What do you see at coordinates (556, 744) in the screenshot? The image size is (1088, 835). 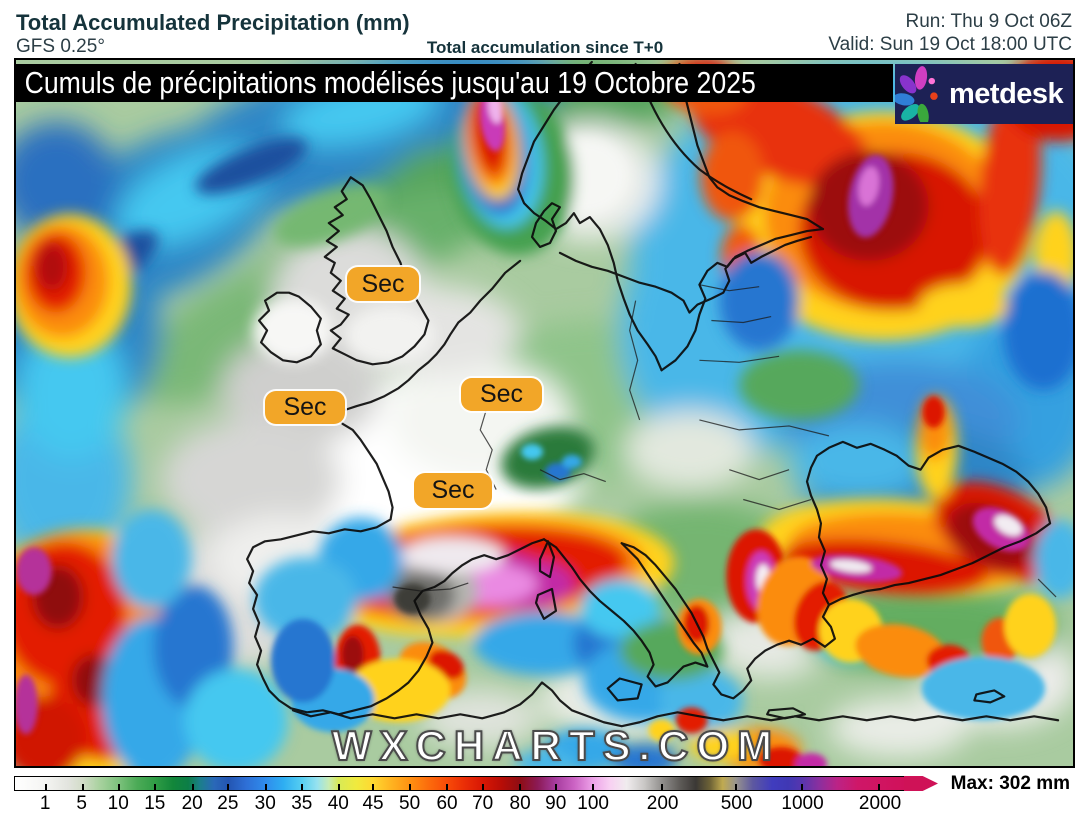 I see `wxcharts-watermark: WXCHARTS.COM` at bounding box center [556, 744].